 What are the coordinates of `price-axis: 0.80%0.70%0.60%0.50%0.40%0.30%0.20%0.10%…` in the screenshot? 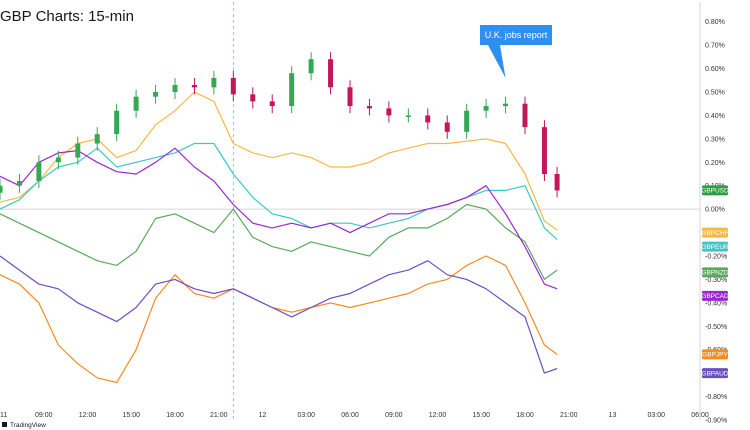 It's located at (713, 213).